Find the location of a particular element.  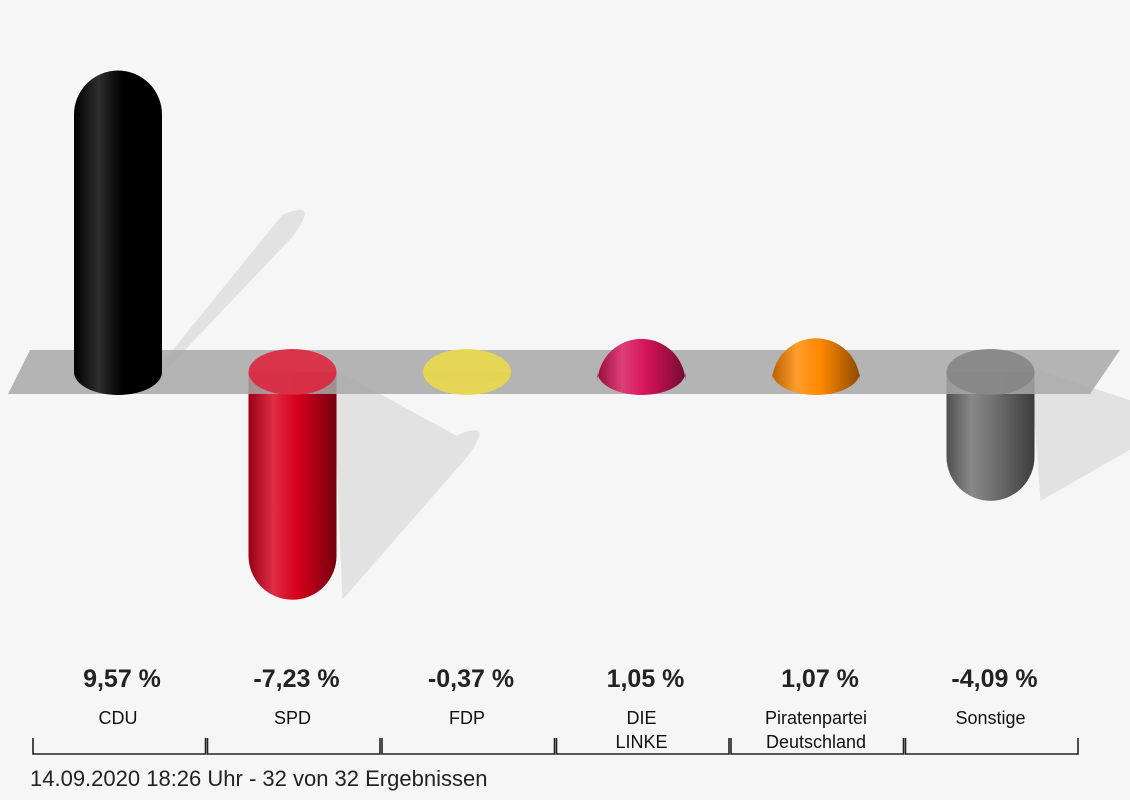

value-label-die-linke: 1,05 % is located at coordinates (646, 679).